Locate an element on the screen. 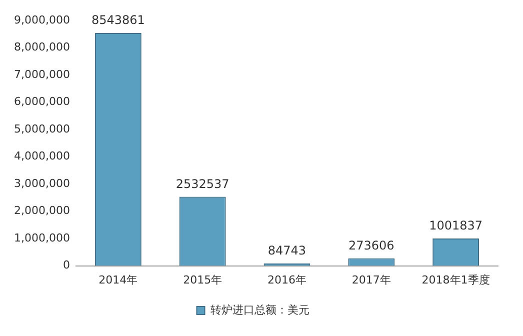 The width and height of the screenshot is (523, 336). y-tick-label: 1,000,000 is located at coordinates (42, 237).